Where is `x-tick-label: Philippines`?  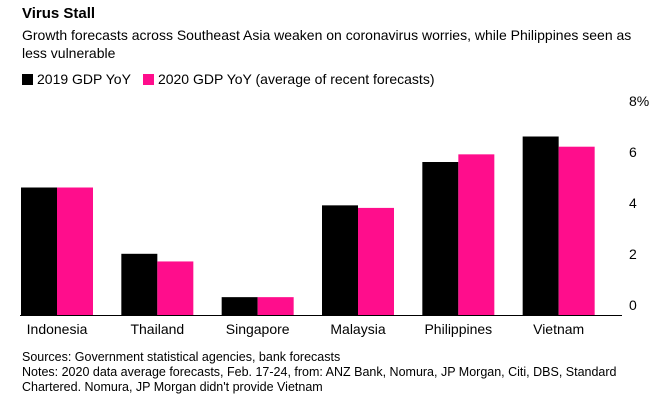 x-tick-label: Philippines is located at coordinates (458, 329).